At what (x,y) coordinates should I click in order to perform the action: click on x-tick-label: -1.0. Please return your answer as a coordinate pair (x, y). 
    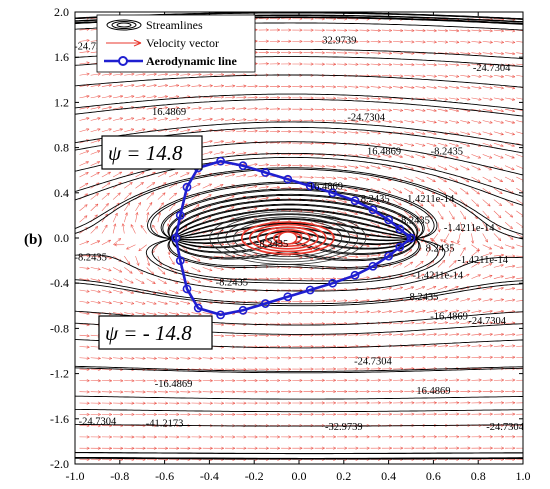
    Looking at the image, I should click on (75, 476).